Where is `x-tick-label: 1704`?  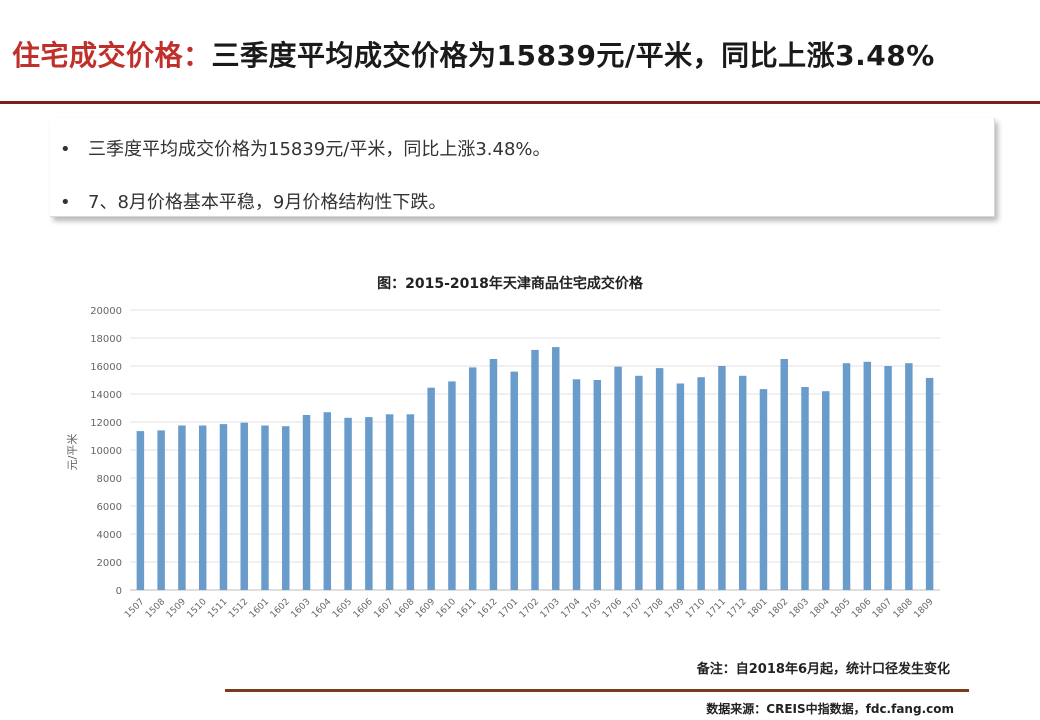
x-tick-label: 1704 is located at coordinates (570, 608).